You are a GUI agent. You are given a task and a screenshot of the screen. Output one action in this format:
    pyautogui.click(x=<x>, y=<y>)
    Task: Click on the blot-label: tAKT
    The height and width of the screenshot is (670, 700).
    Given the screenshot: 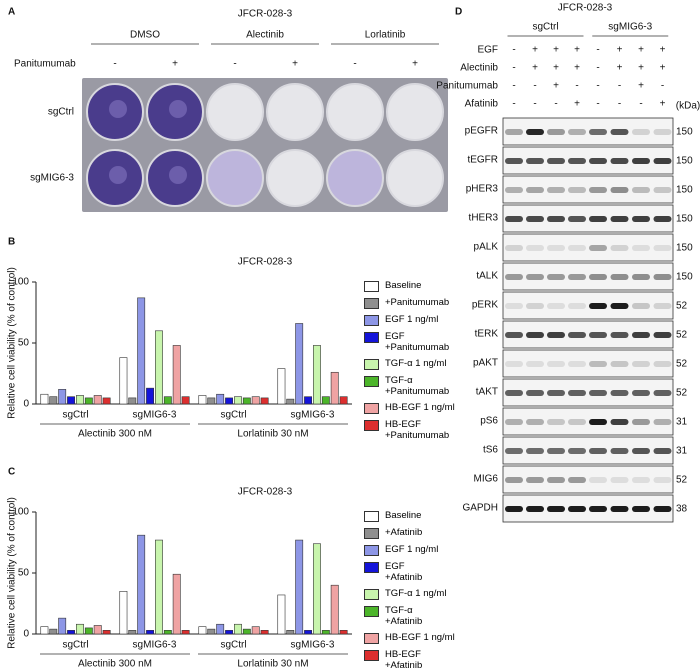 What is the action you would take?
    pyautogui.click(x=487, y=392)
    